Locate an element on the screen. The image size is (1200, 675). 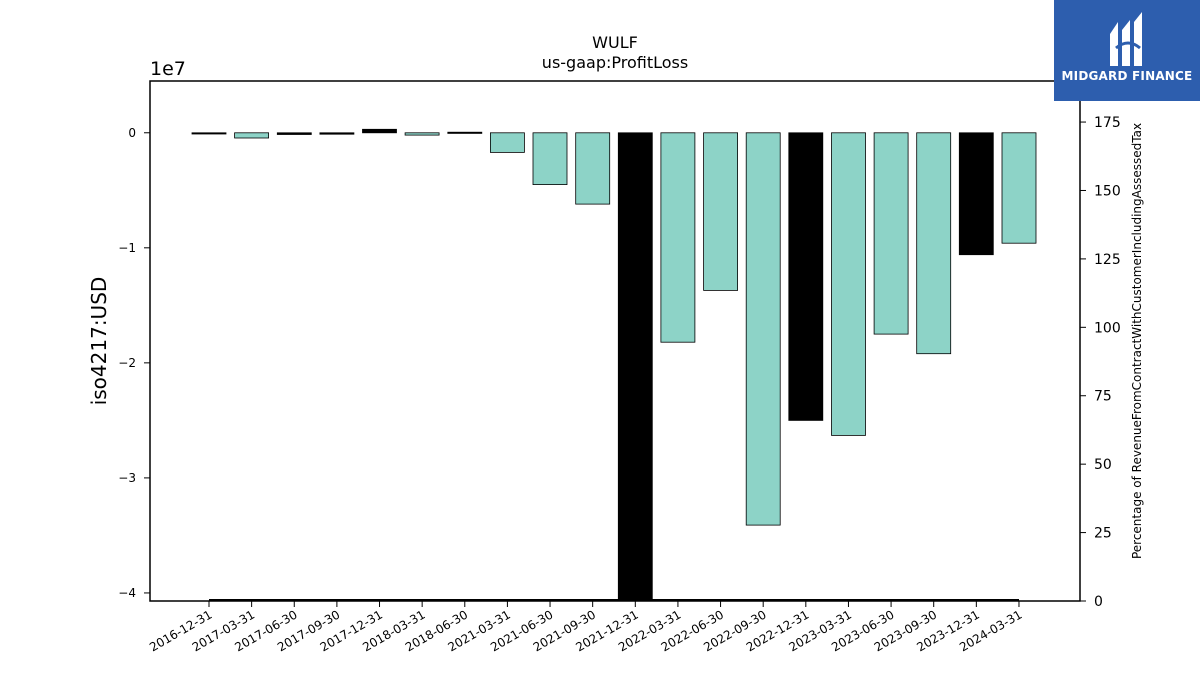
y-axis-label: iso4217:USD is located at coordinates (99, 341).